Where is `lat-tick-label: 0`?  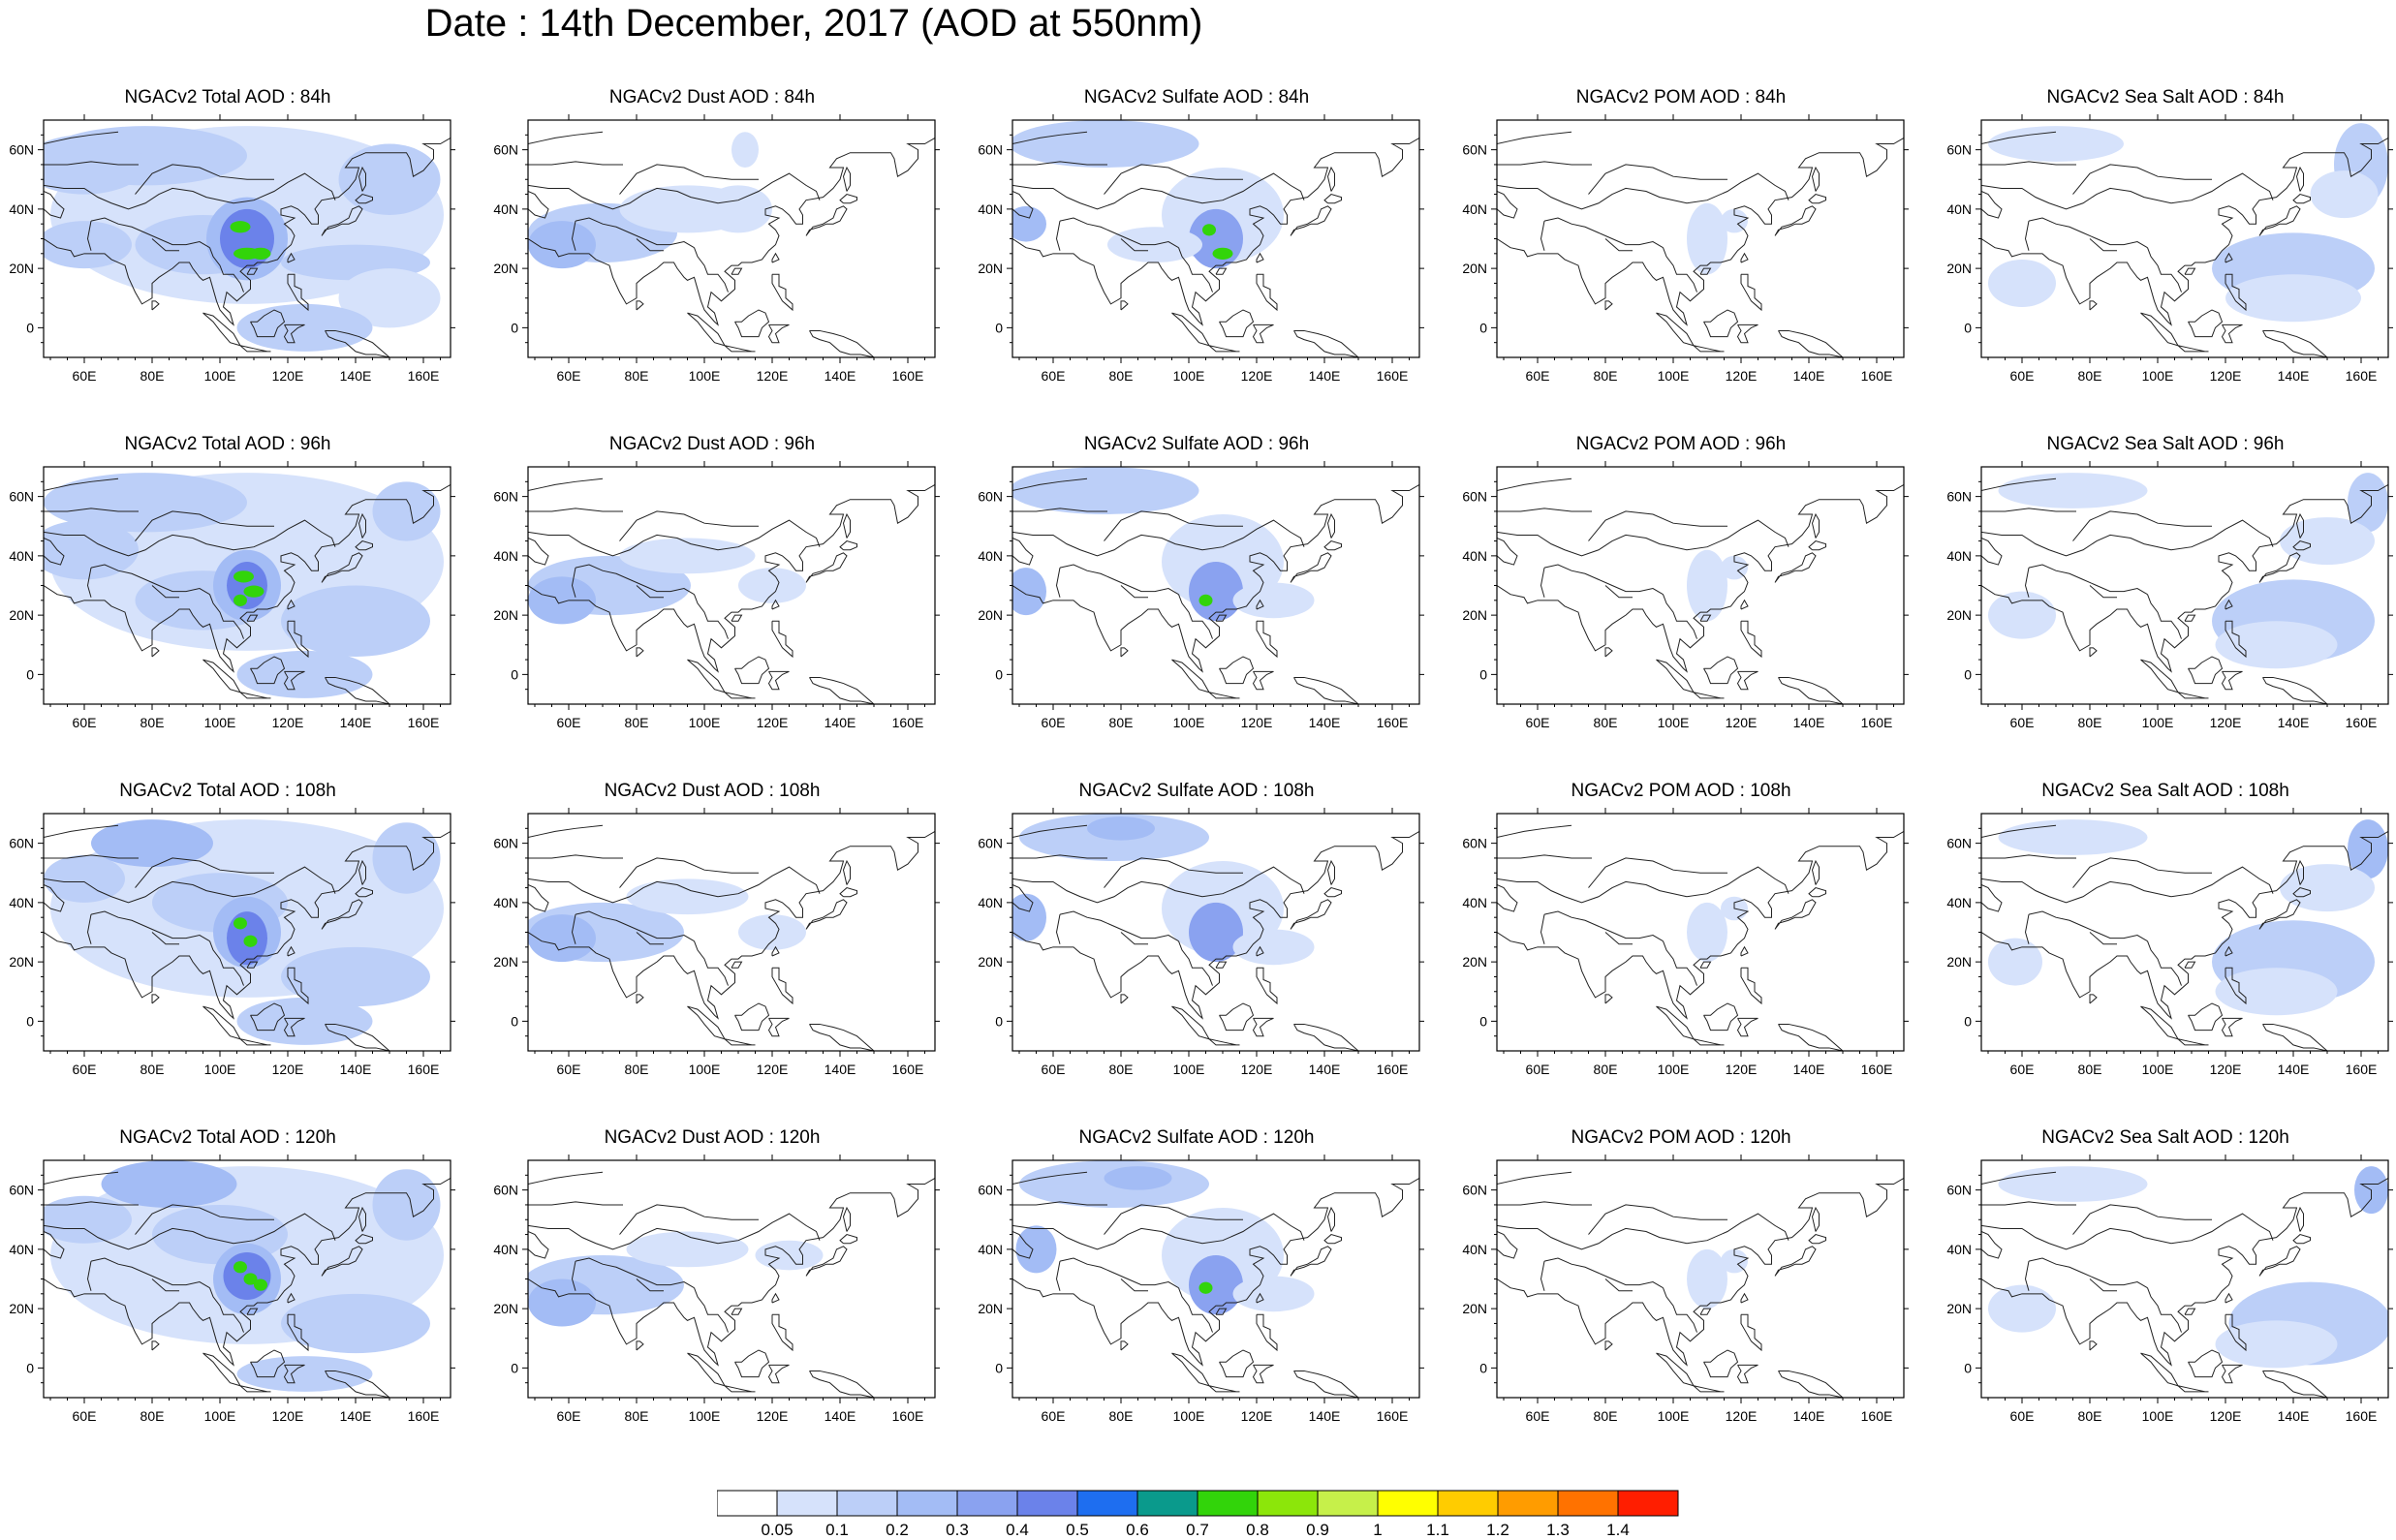
lat-tick-label: 0 is located at coordinates (514, 1367).